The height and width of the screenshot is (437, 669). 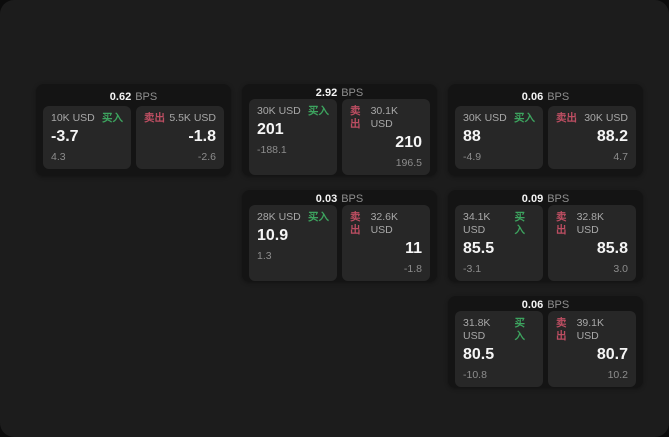 I want to click on buy-tile-header: 28K USD 买入, so click(x=293, y=217).